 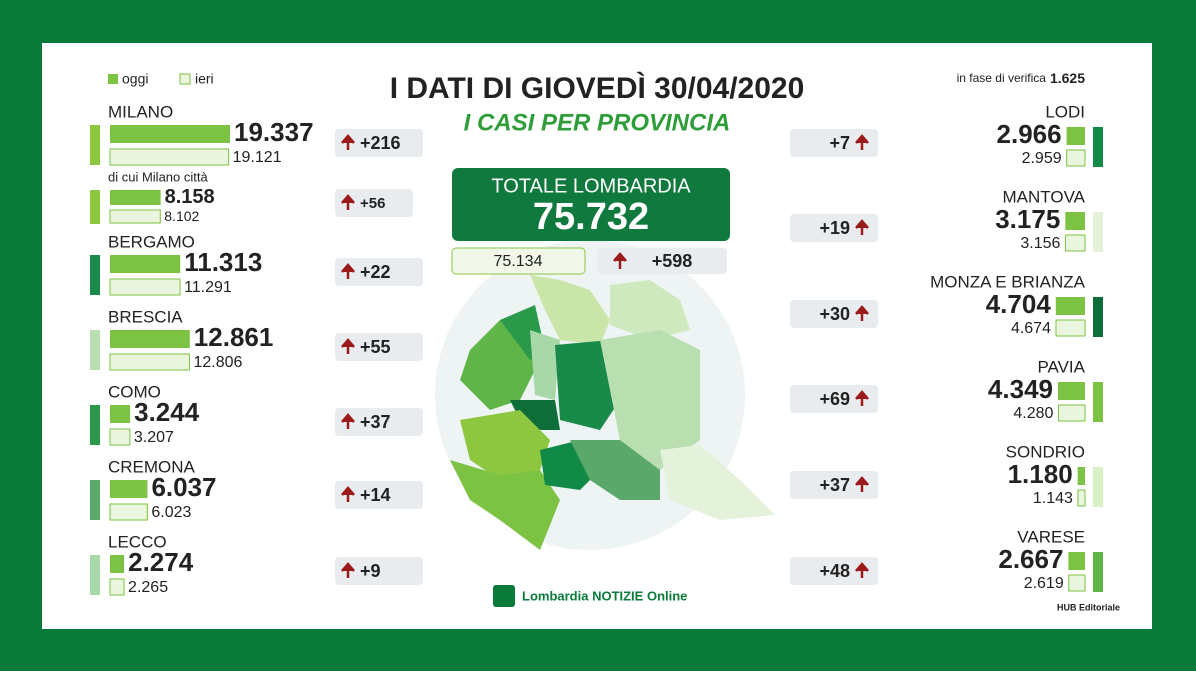 I want to click on today-value: 8.158, so click(x=190, y=197).